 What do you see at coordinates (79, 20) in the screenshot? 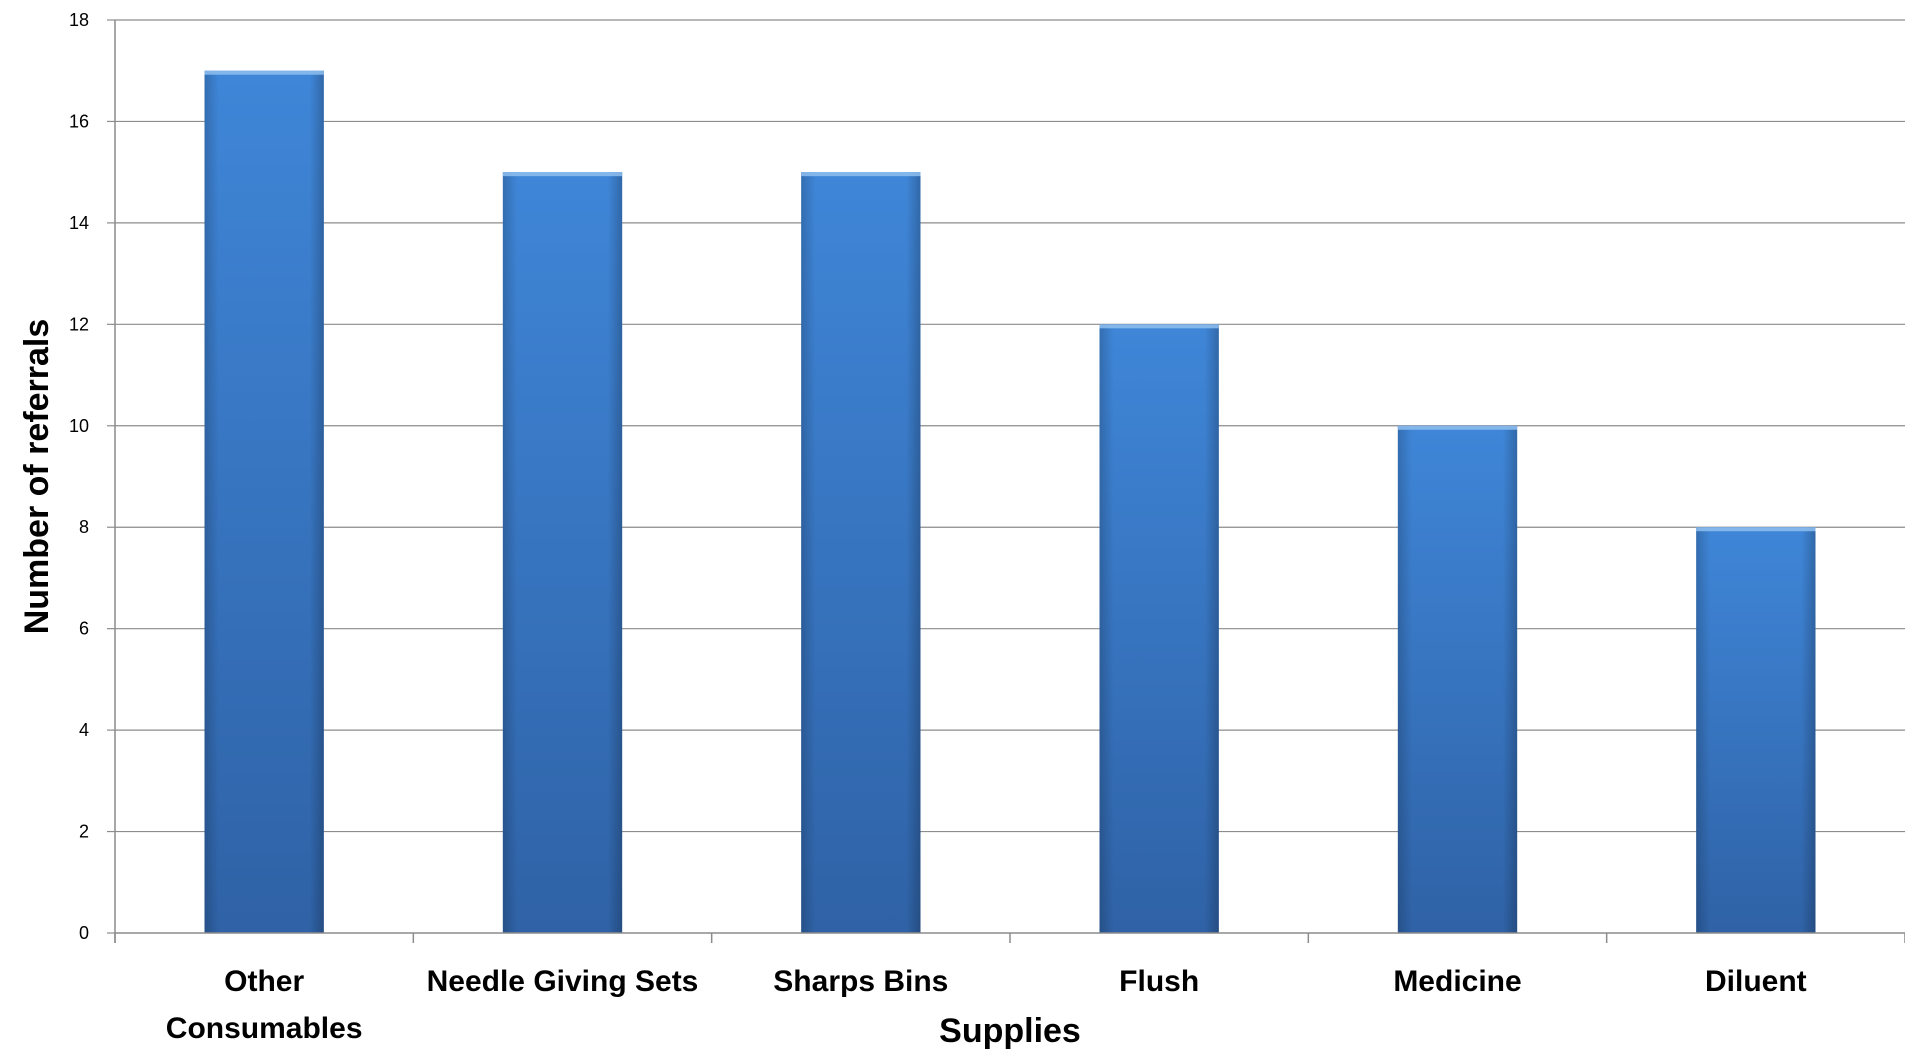
I see `y-tick-label: 18` at bounding box center [79, 20].